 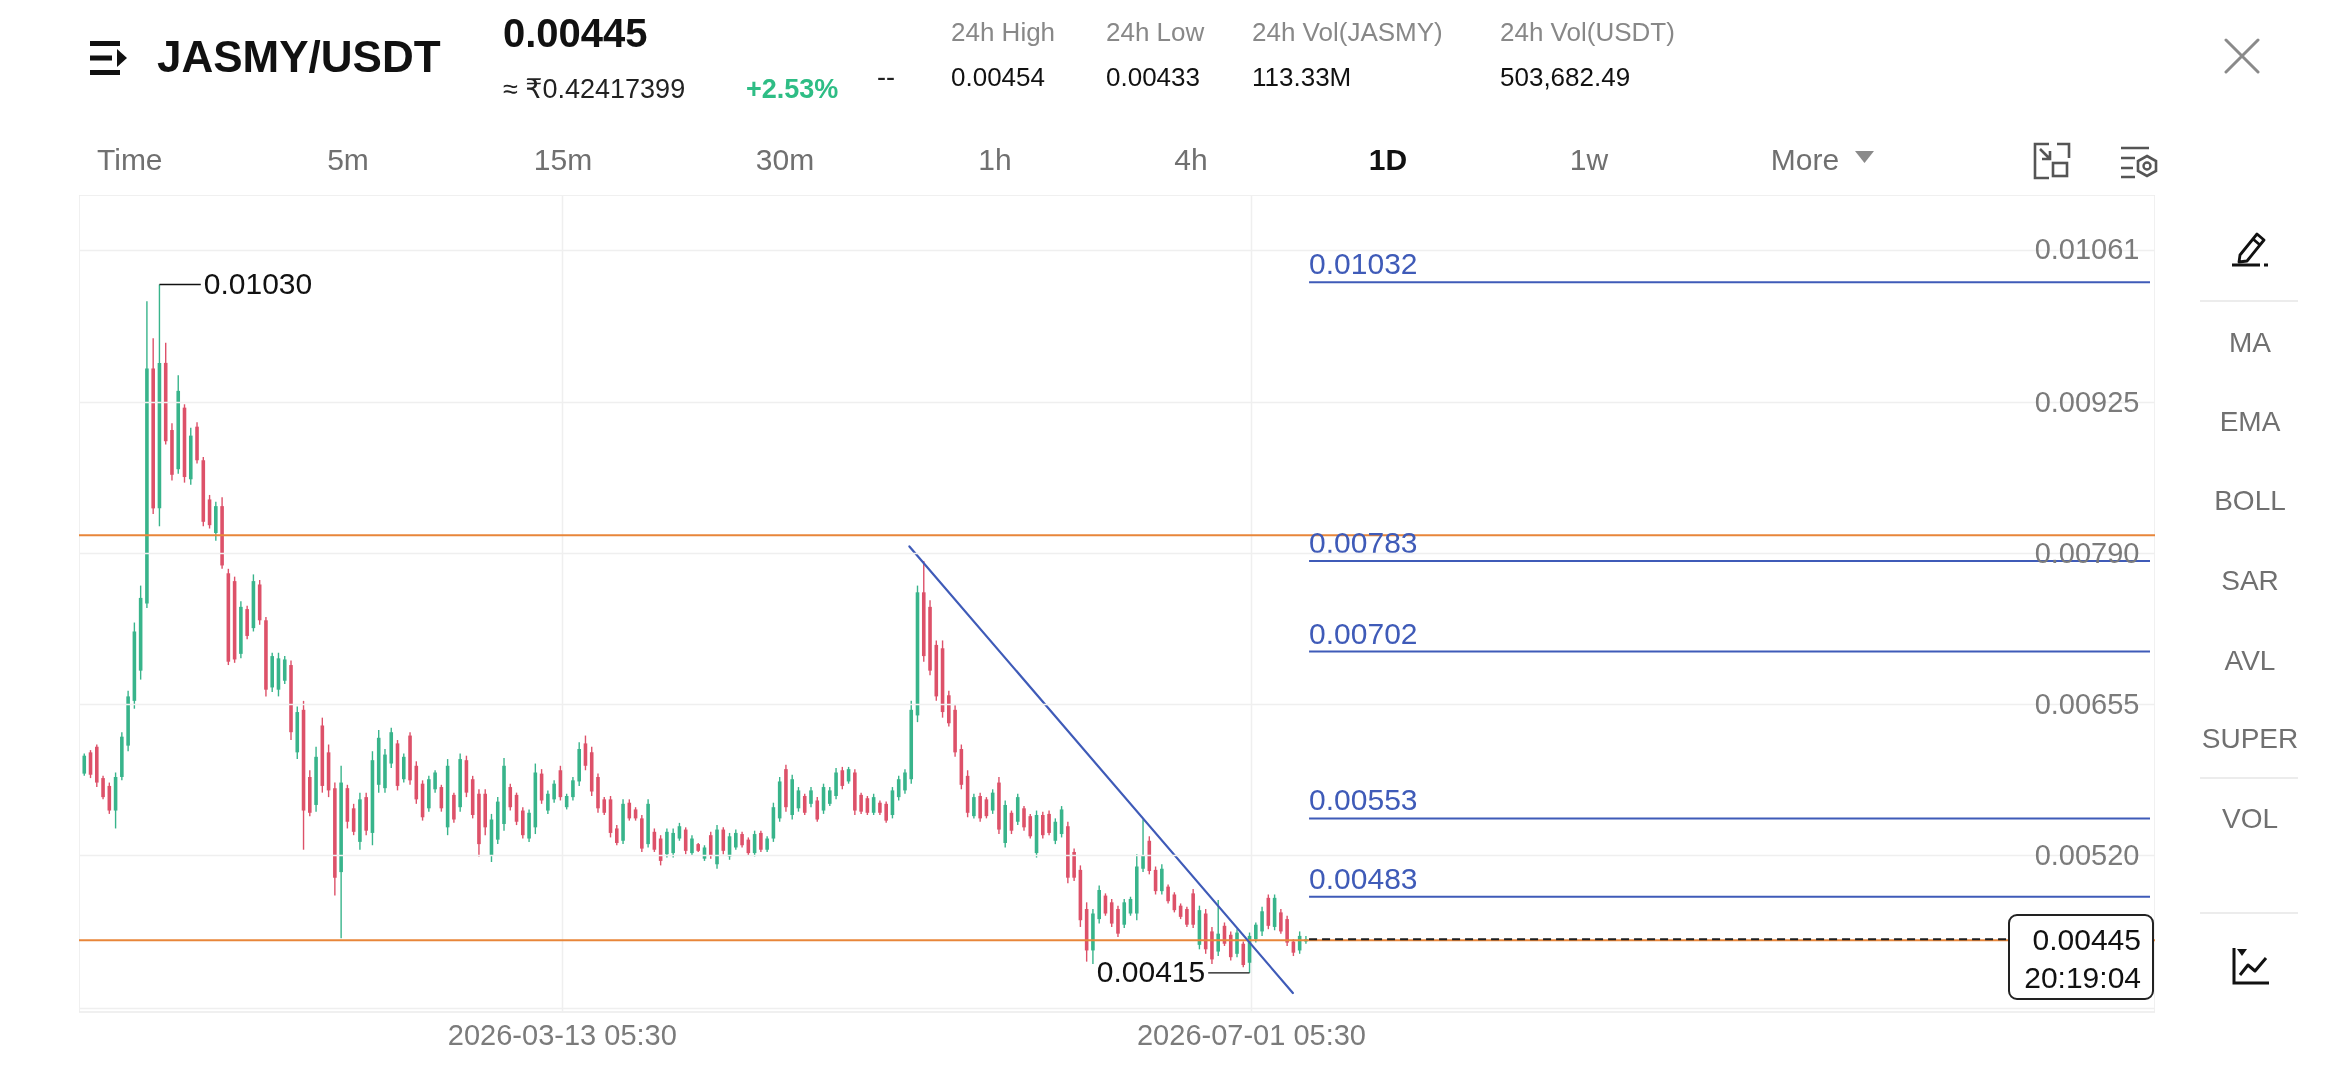 What do you see at coordinates (2250, 343) in the screenshot?
I see `text: MA` at bounding box center [2250, 343].